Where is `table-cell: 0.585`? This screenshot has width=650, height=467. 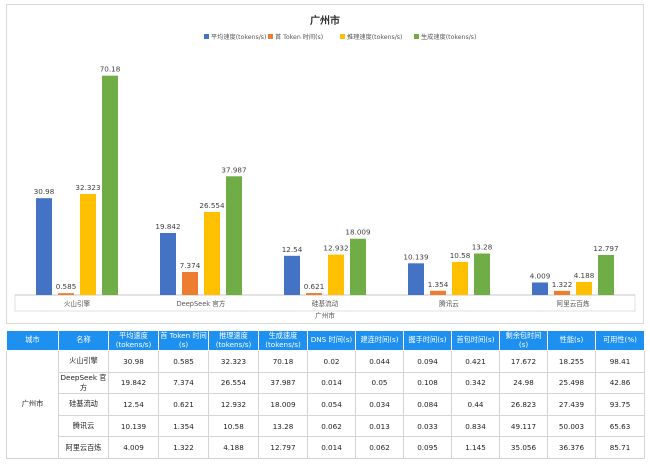 table-cell: 0.585 is located at coordinates (183, 361).